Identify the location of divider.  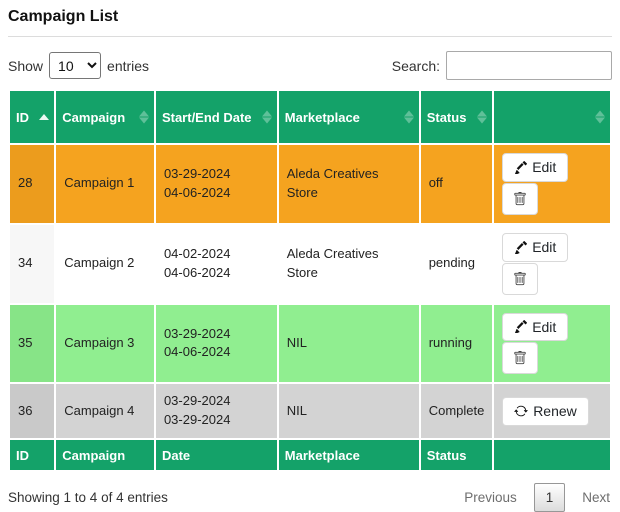
(310, 36).